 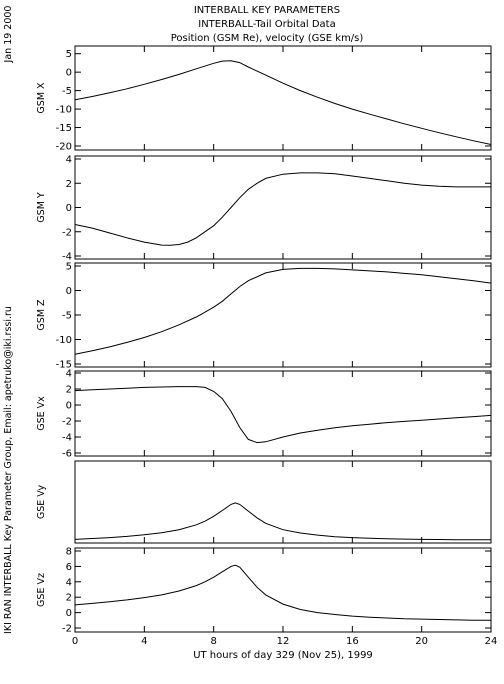 I want to click on x-axis-label: UT hours of day 329 (Nov 25), 1999, so click(x=283, y=655).